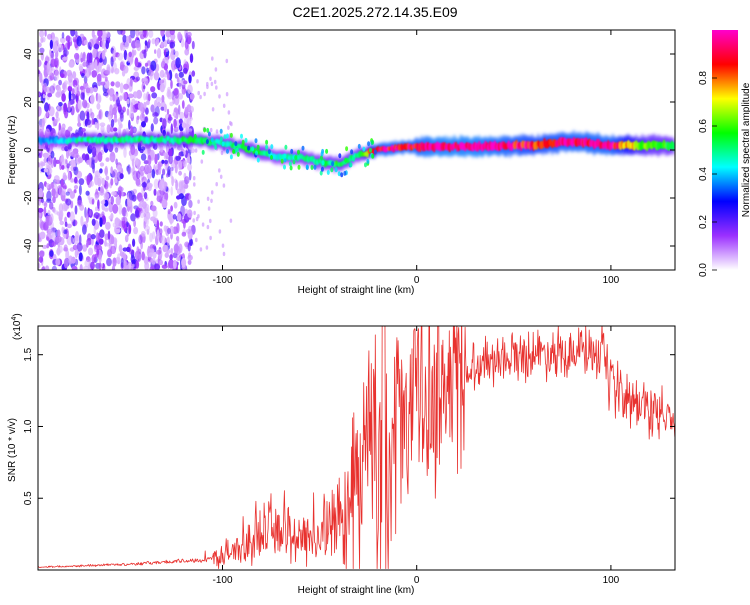 Image resolution: width=750 pixels, height=605 pixels. Describe the element at coordinates (417, 280) in the screenshot. I see `x-tick-label: 0` at that location.